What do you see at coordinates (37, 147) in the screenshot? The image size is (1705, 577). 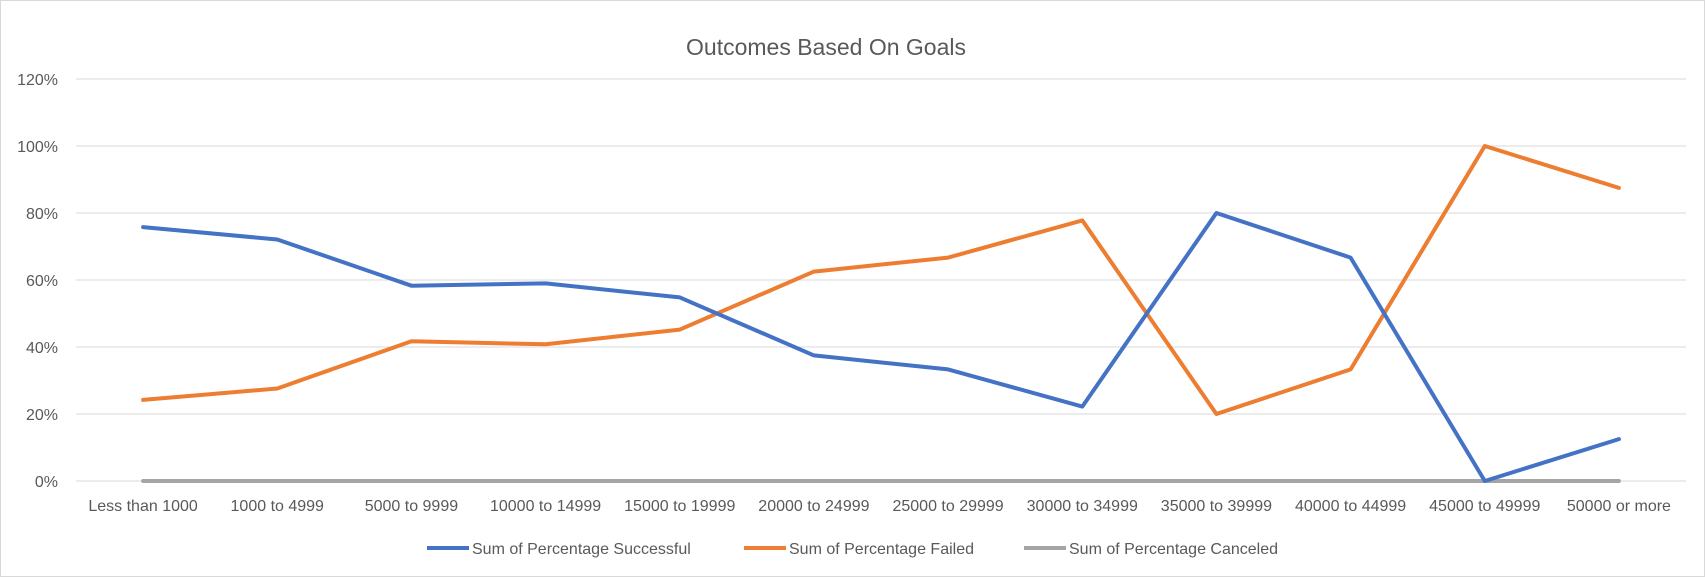 I see `y-tick-label: 100%` at bounding box center [37, 147].